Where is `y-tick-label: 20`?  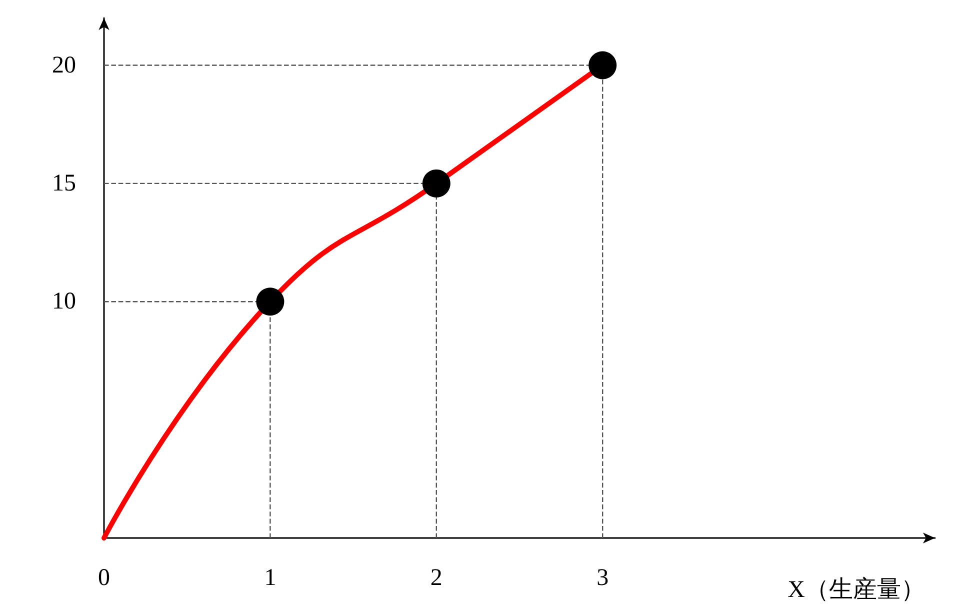 y-tick-label: 20 is located at coordinates (64, 65).